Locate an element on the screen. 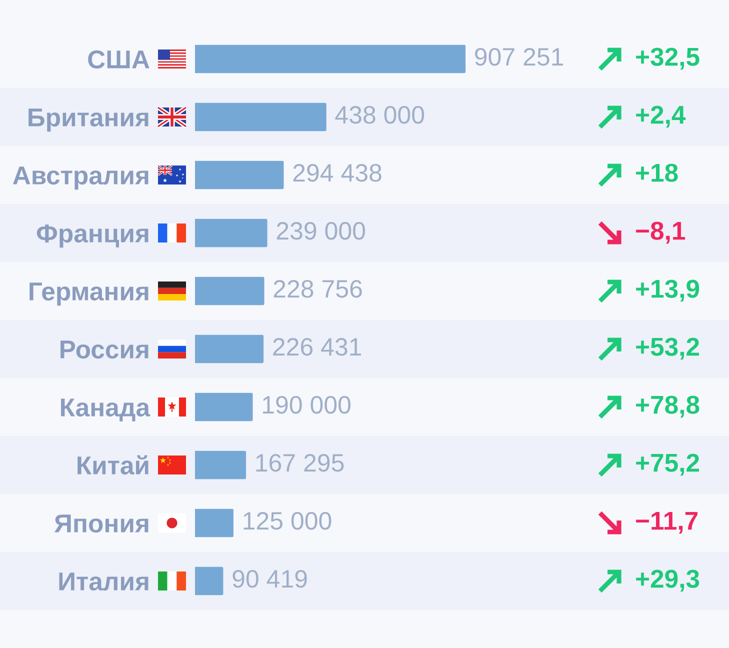  data-label: 226 431 is located at coordinates (317, 347).